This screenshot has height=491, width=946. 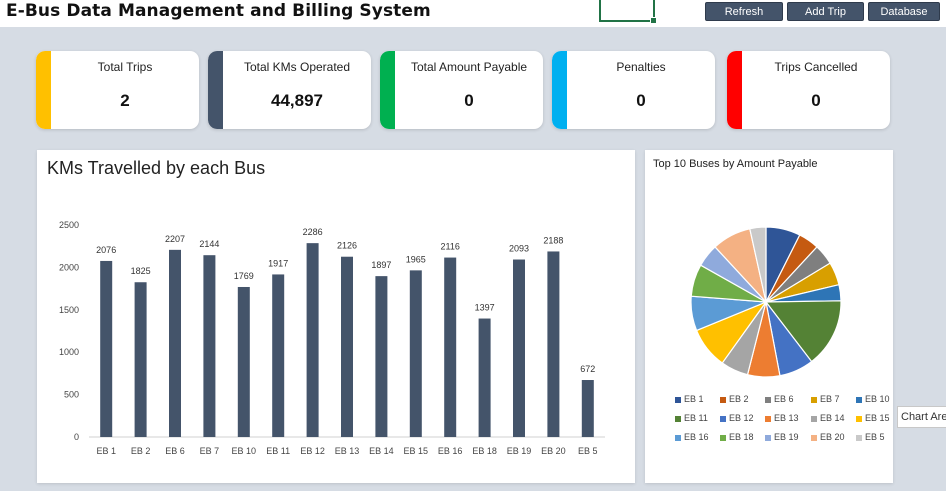 I want to click on x-tick-label: EB 2, so click(x=141, y=451).